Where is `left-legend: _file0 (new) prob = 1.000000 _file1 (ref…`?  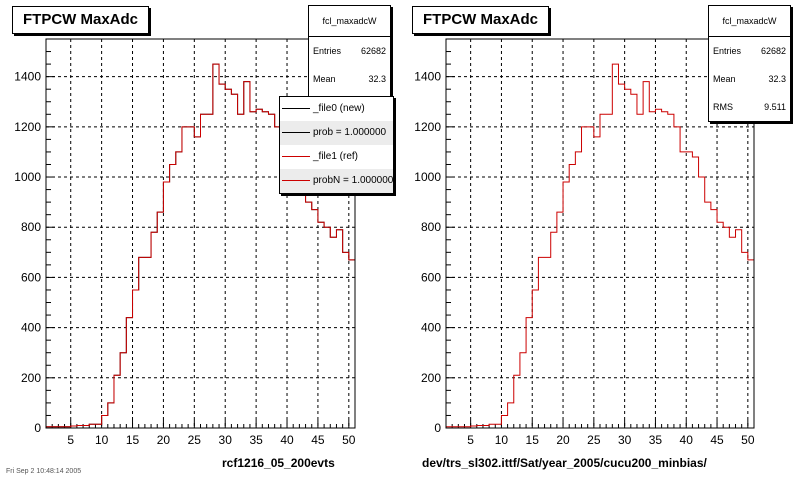
left-legend: _file0 (new) prob = 1.000000 _file1 (ref… is located at coordinates (336, 145).